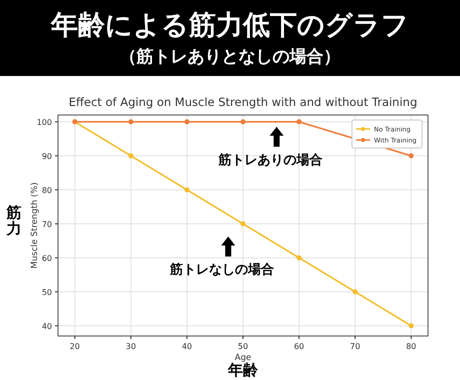 The image size is (460, 380). What do you see at coordinates (47, 224) in the screenshot?
I see `y-tick-label: 70` at bounding box center [47, 224].